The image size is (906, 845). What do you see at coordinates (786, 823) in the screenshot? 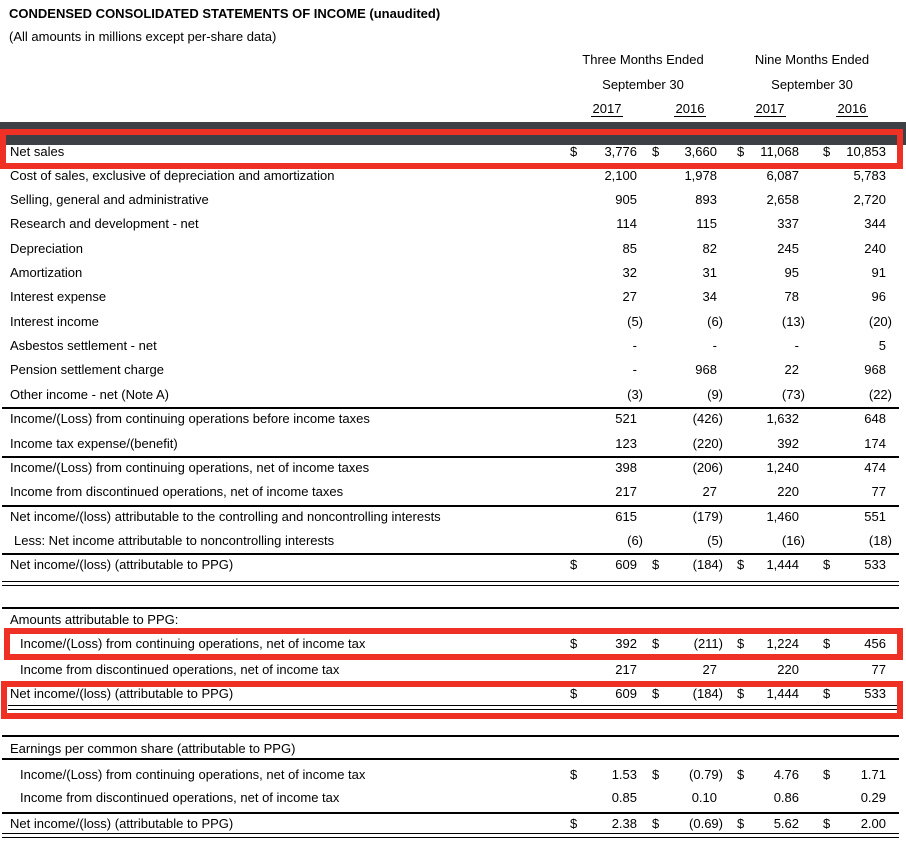
I see `value-cell: 5.62` at bounding box center [786, 823].